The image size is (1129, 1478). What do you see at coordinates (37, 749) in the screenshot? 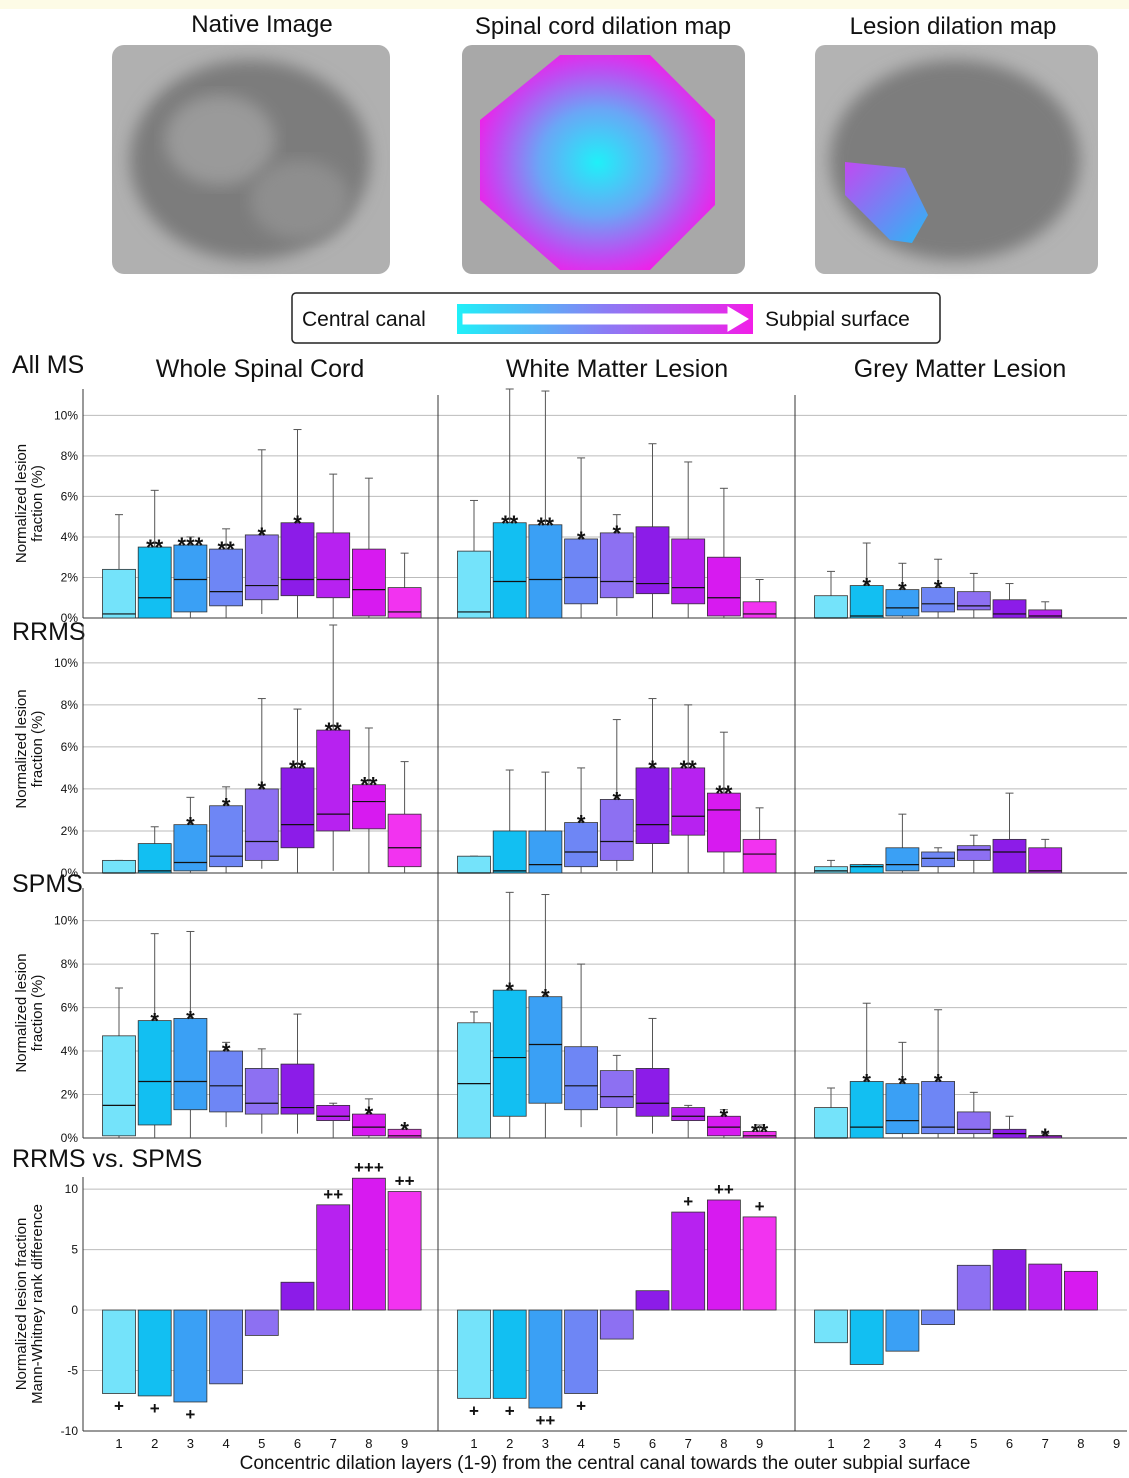
I see `y-axis-label-line: fraction (%)` at bounding box center [37, 749].